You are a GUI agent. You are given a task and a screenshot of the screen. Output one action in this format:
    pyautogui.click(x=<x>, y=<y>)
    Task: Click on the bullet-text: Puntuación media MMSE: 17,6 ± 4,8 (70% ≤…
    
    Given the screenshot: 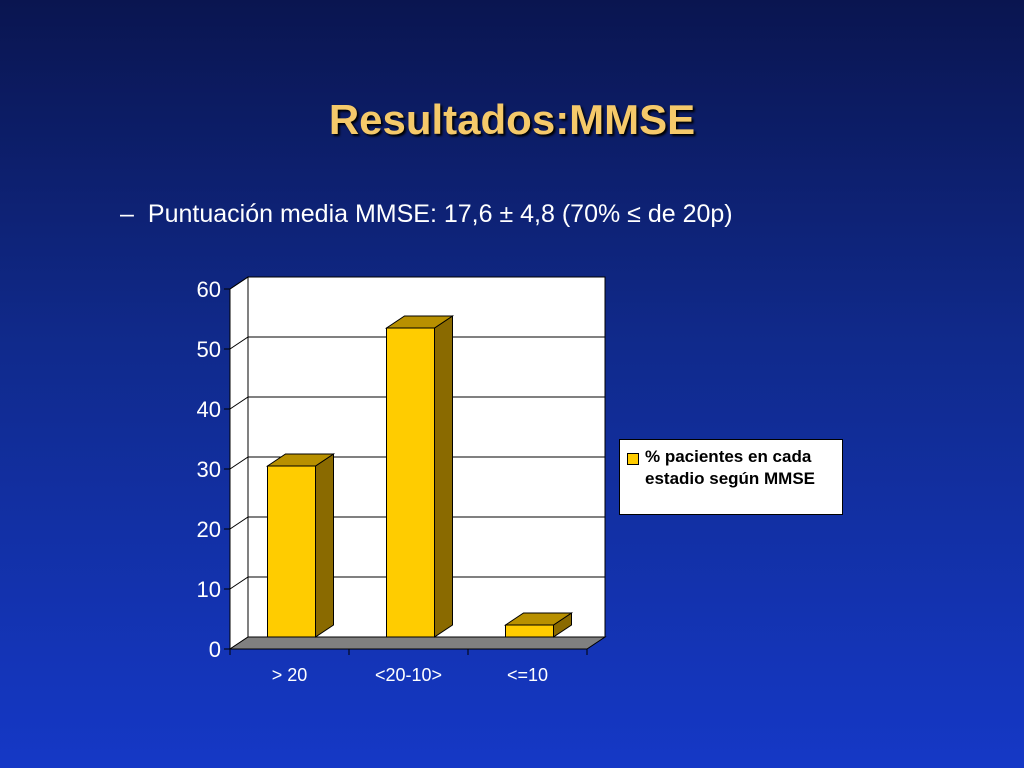 What is the action you would take?
    pyautogui.click(x=440, y=214)
    